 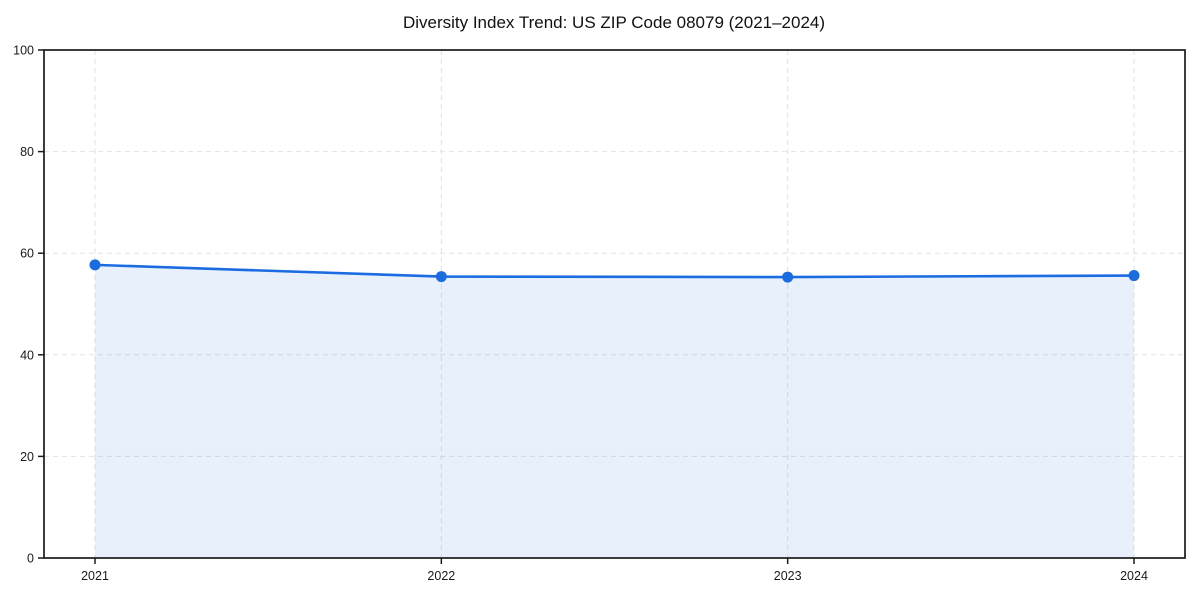 I want to click on x-tick-label: 2021, so click(x=95, y=576).